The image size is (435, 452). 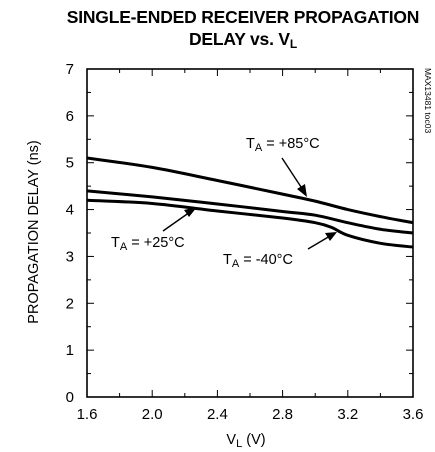 I want to click on series-label-25c: TA = +25°C, so click(x=148, y=244).